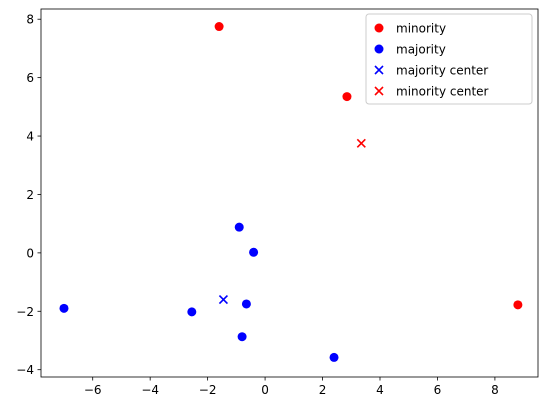  I want to click on x-tick-label-1: −4, so click(150, 390).